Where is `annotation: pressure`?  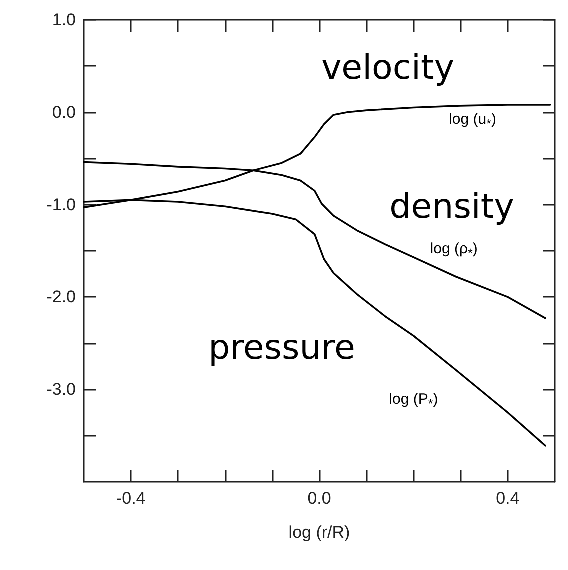 annotation: pressure is located at coordinates (282, 348).